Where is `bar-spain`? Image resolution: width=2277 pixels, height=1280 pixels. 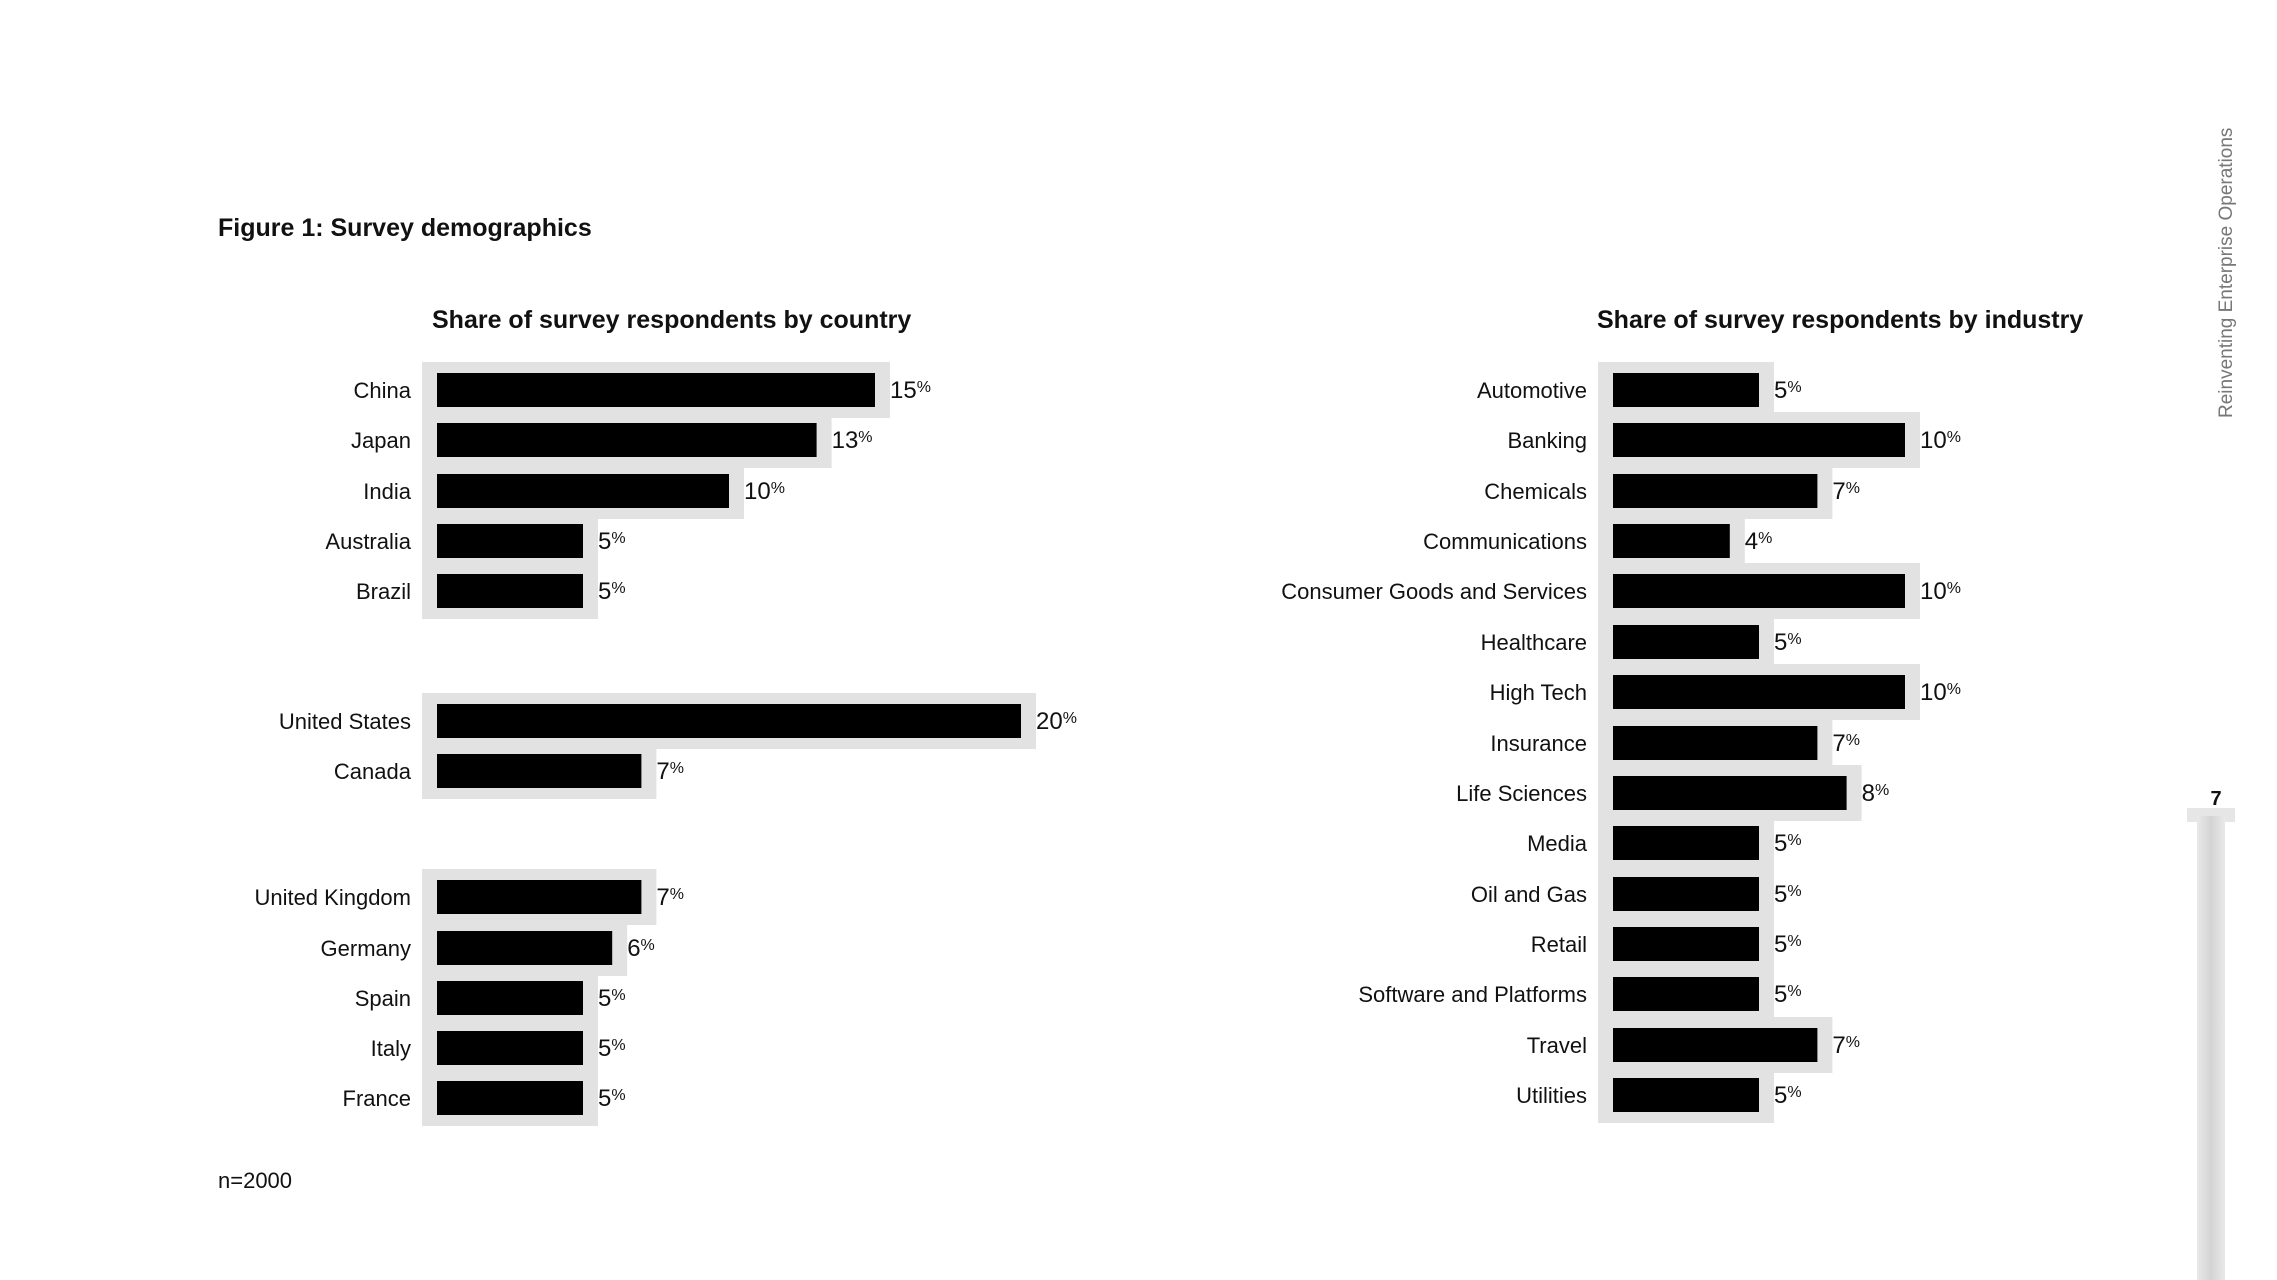 bar-spain is located at coordinates (510, 998).